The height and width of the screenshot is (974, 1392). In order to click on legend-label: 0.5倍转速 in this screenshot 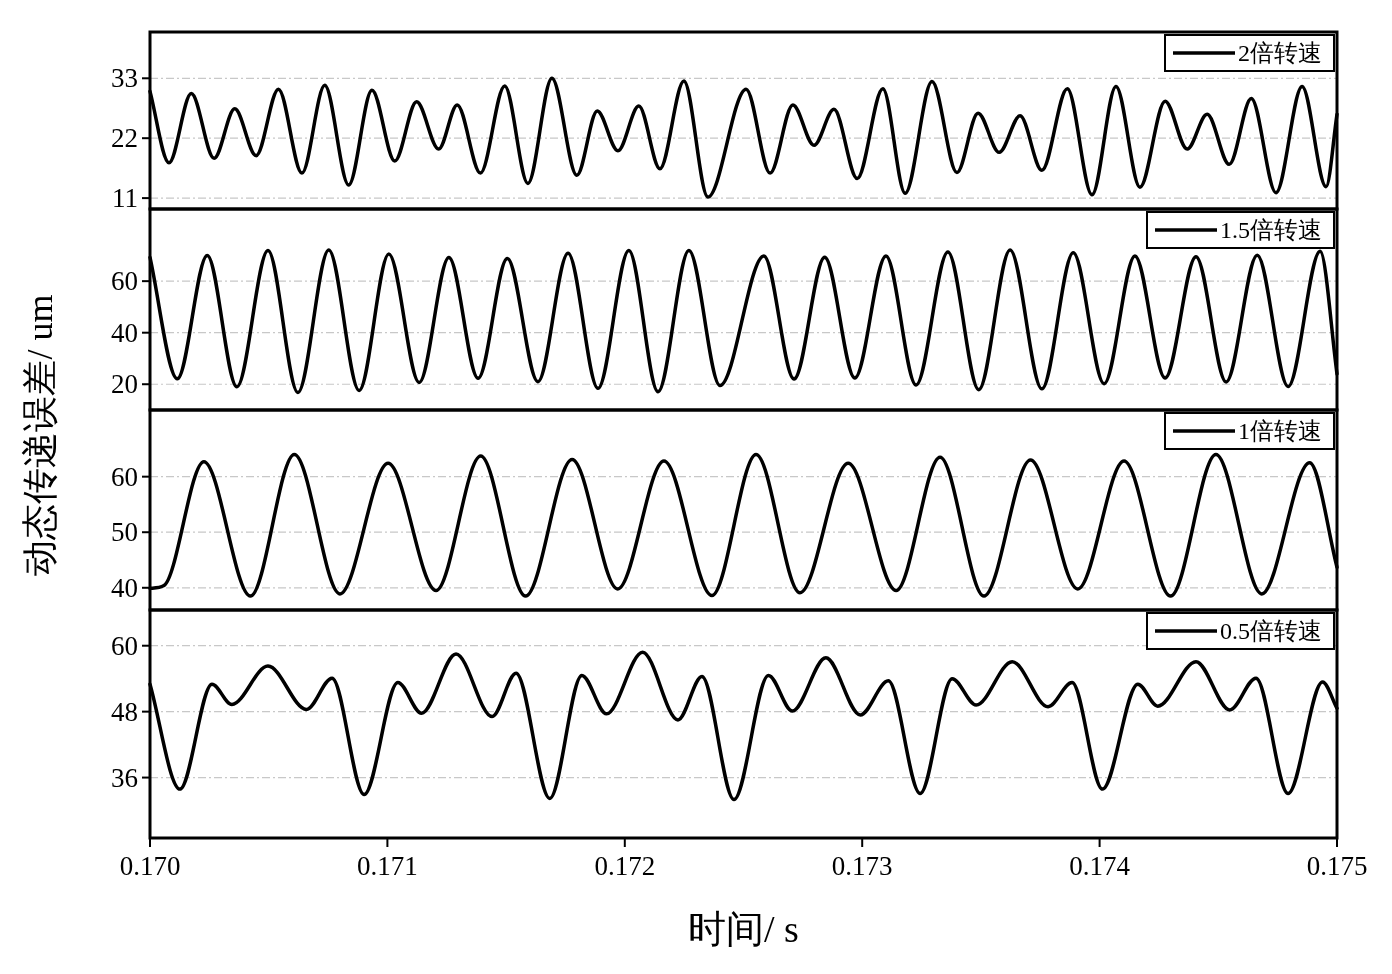, I will do `click(1271, 631)`.